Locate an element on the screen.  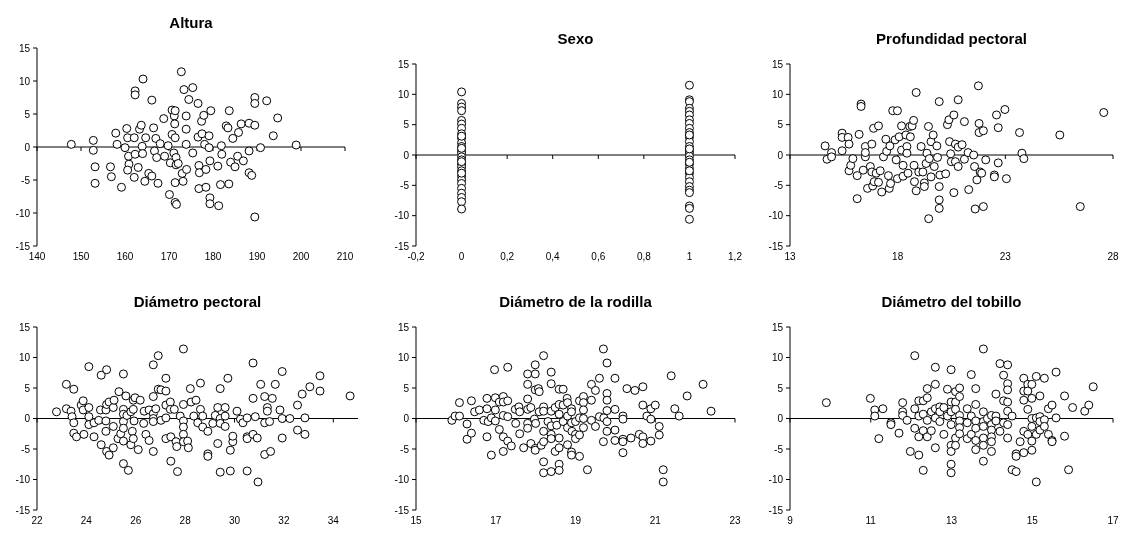
x-tick-label: 0,4 is located at coordinates (553, 256).